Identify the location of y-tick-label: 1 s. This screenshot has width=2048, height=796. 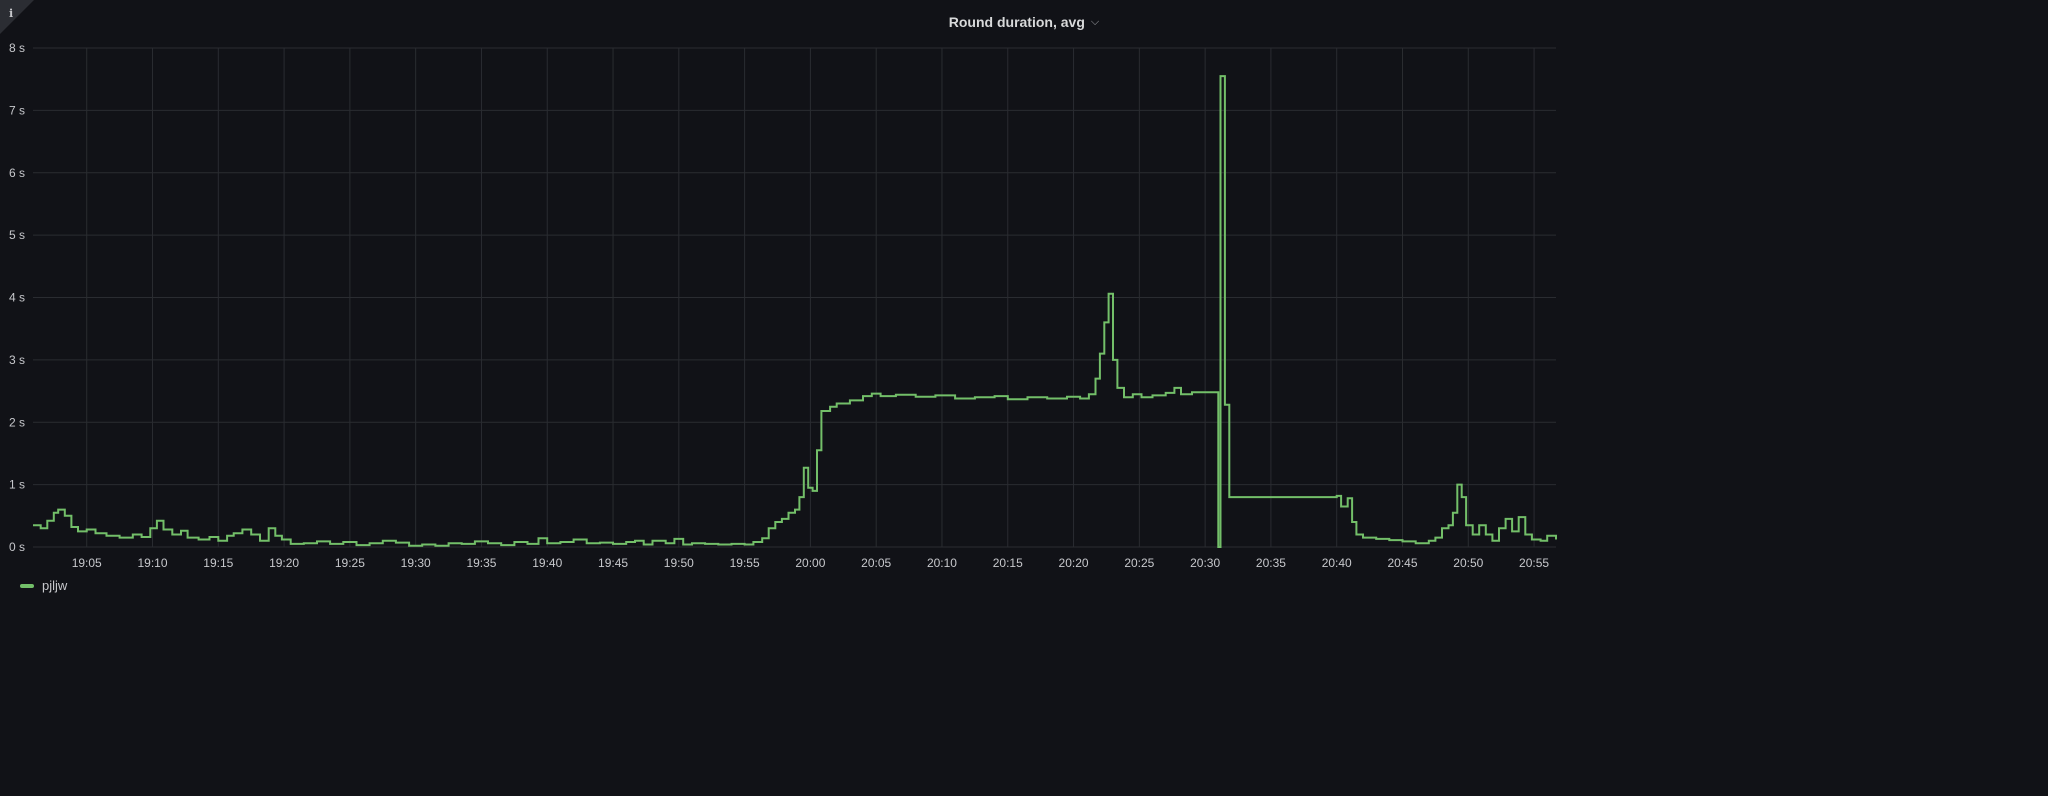
(17, 485).